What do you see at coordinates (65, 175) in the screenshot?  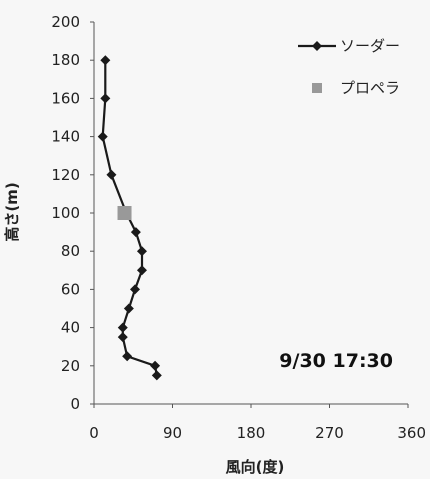 I see `y-tick-label: 120` at bounding box center [65, 175].